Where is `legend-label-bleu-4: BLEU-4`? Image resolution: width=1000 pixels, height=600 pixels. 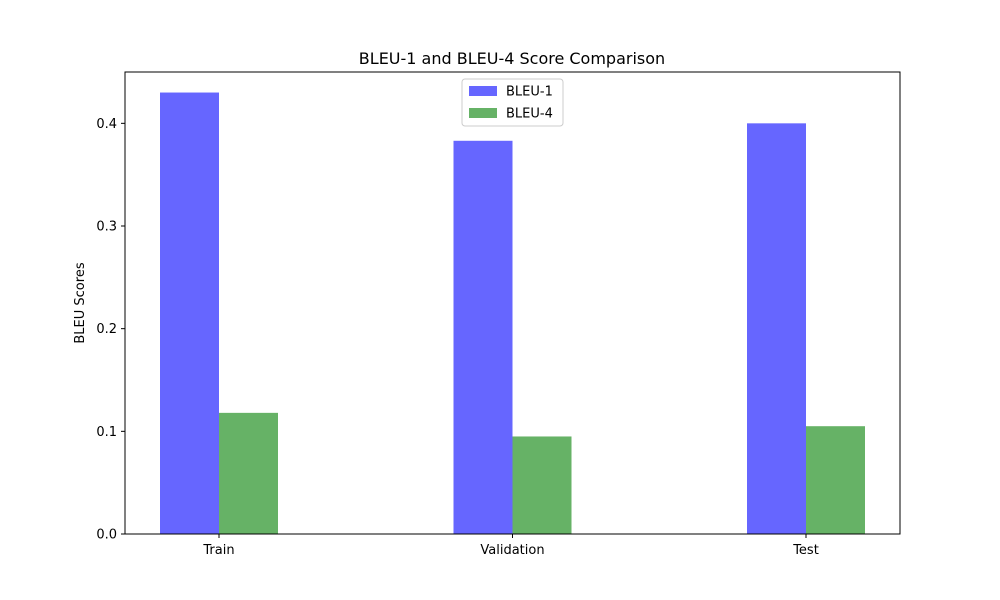 legend-label-bleu-4: BLEU-4 is located at coordinates (529, 114).